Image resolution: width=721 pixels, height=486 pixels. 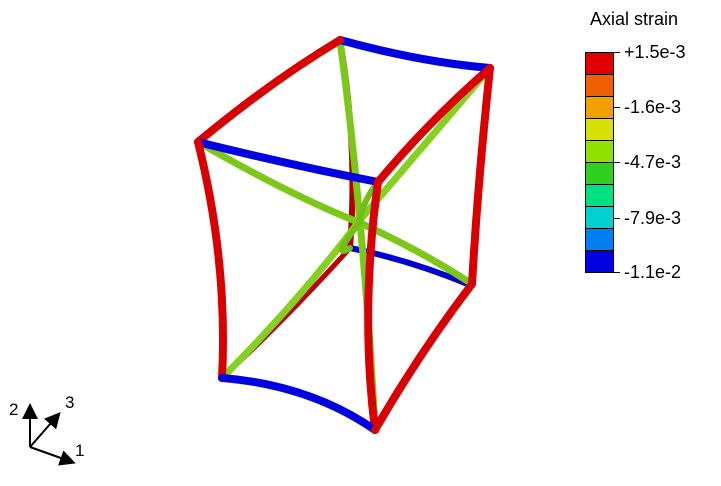 I want to click on legend-label-max: +1.5e-3, so click(x=655, y=52).